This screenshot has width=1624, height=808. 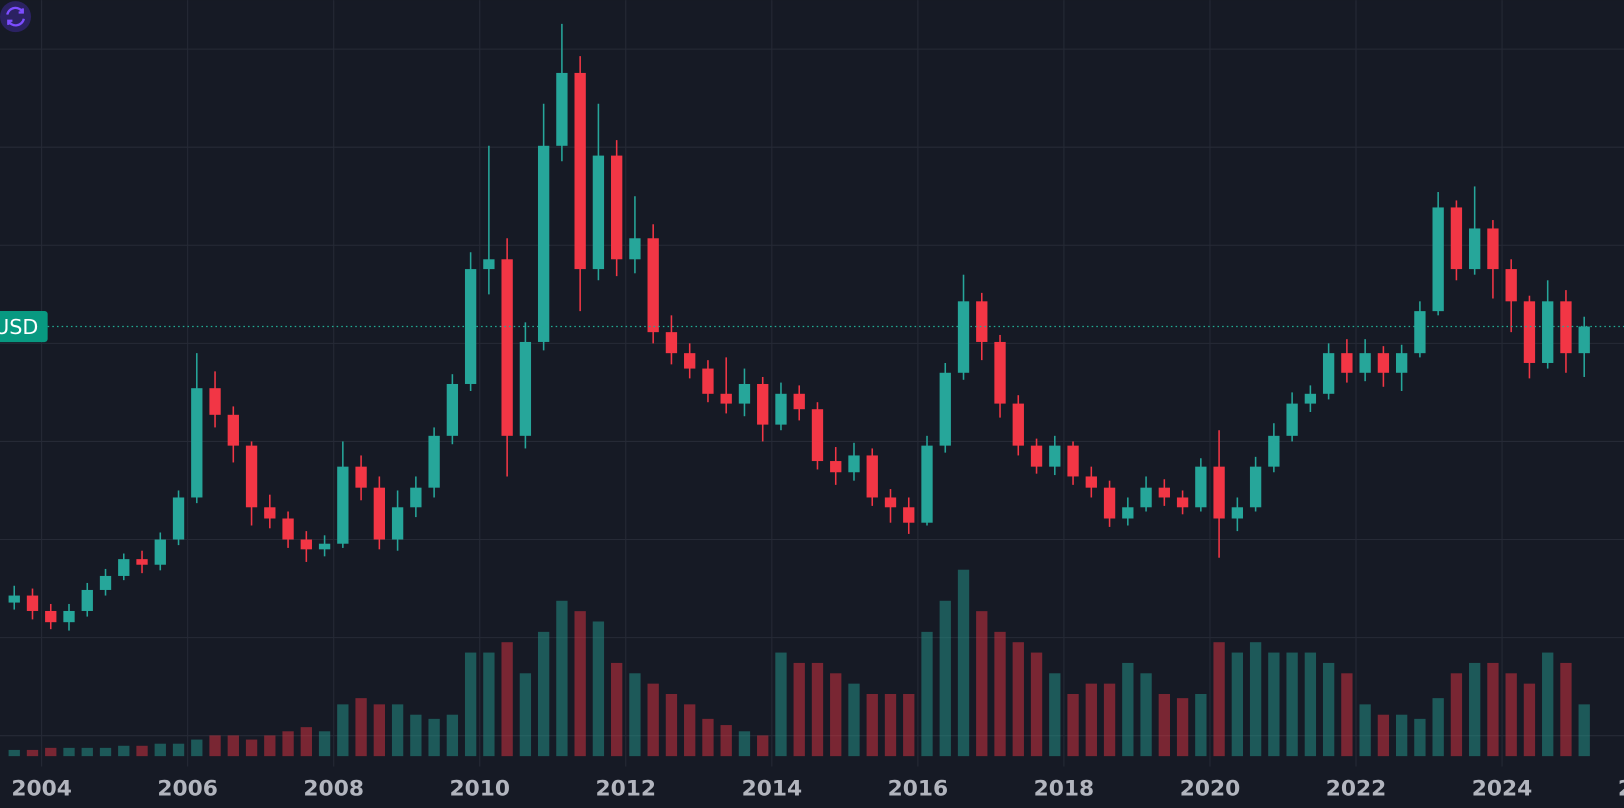 I want to click on x-tick-label: 2022, so click(x=1356, y=789).